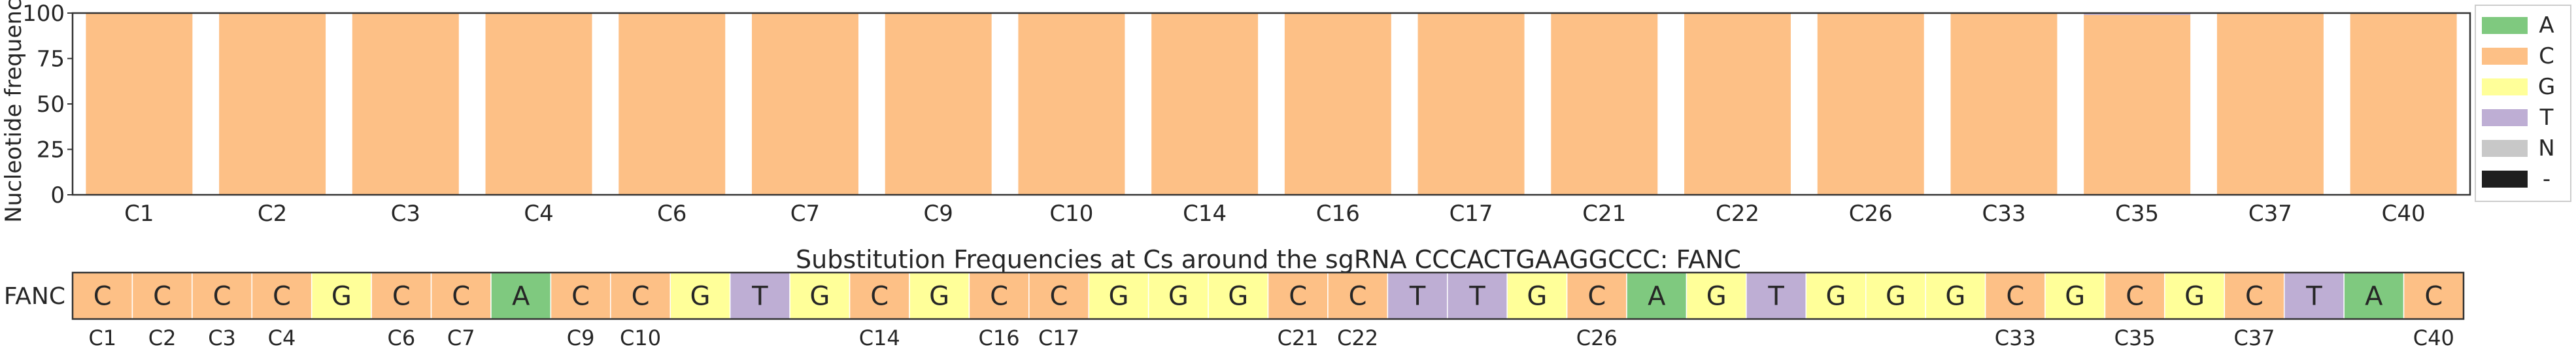 This screenshot has height=353, width=2576. I want to click on bar-C9-C, so click(938, 104).